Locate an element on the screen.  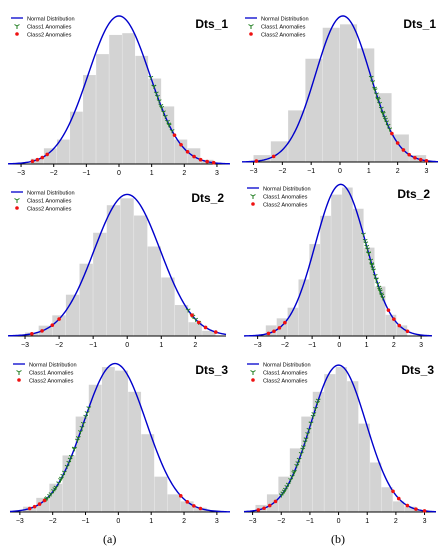
panel-label-a: (a) is located at coordinates (110, 539).